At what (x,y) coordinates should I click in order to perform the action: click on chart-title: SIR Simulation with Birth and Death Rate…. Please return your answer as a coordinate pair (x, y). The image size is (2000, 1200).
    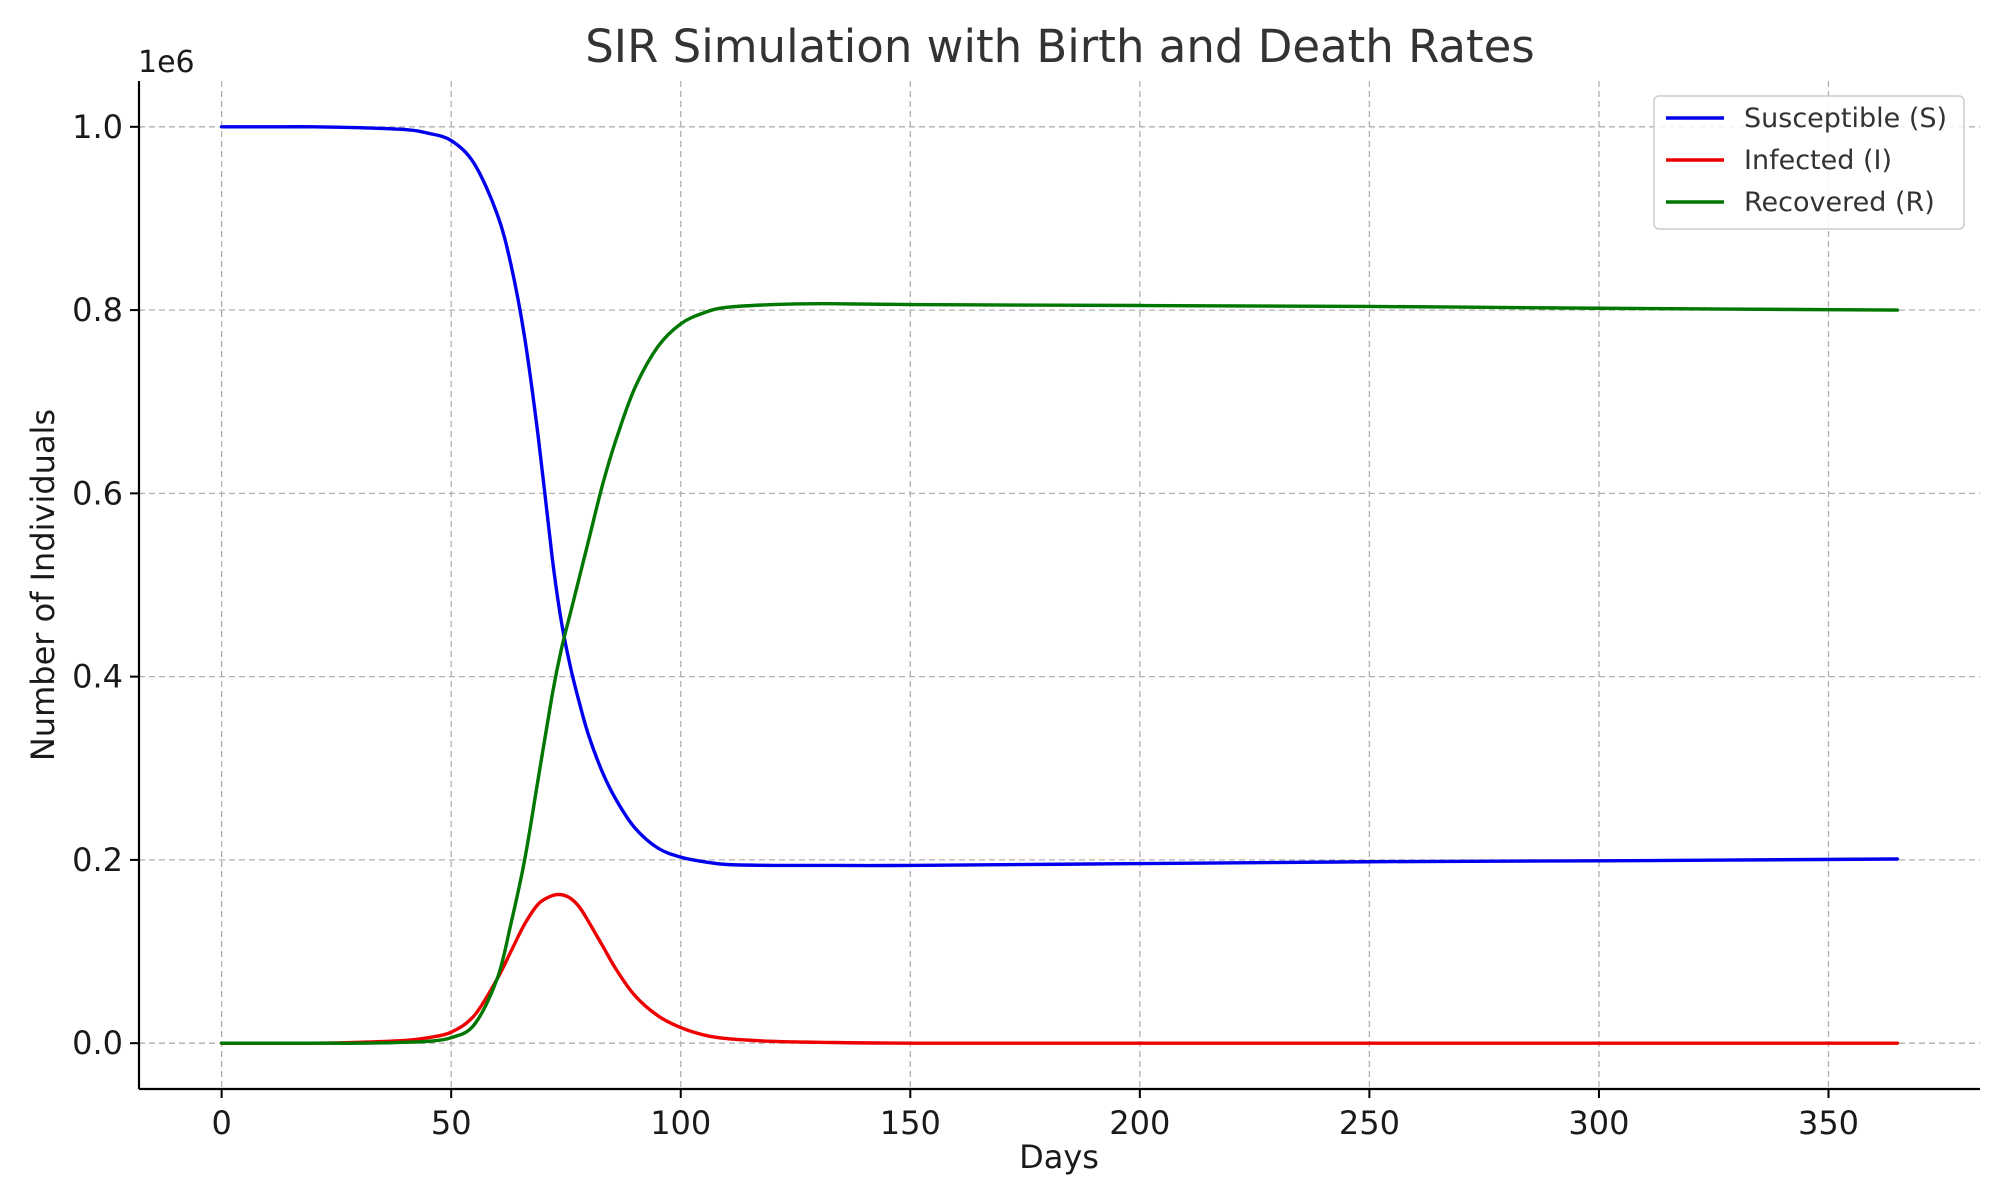
    Looking at the image, I should click on (1060, 46).